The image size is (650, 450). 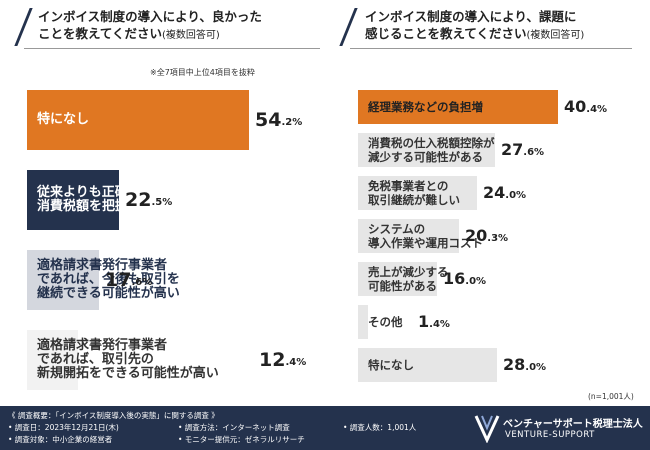 I want to click on logo-name-en: VENTURE-SUPPORT, so click(x=550, y=435).